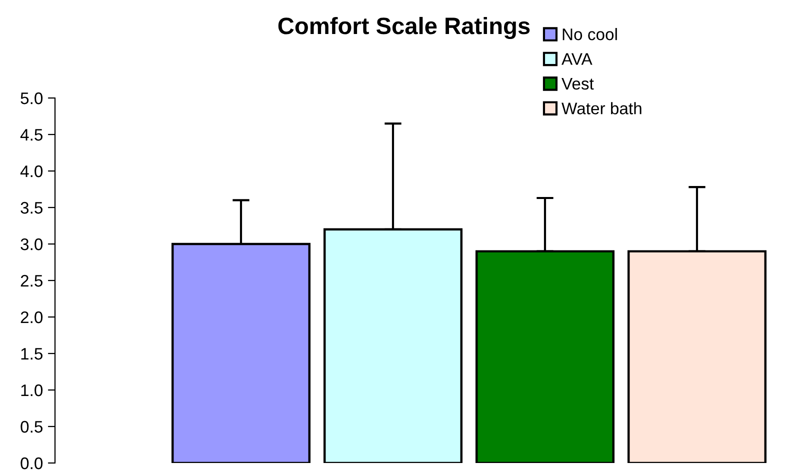  What do you see at coordinates (31, 280) in the screenshot?
I see `y-tick-label: 2.5` at bounding box center [31, 280].